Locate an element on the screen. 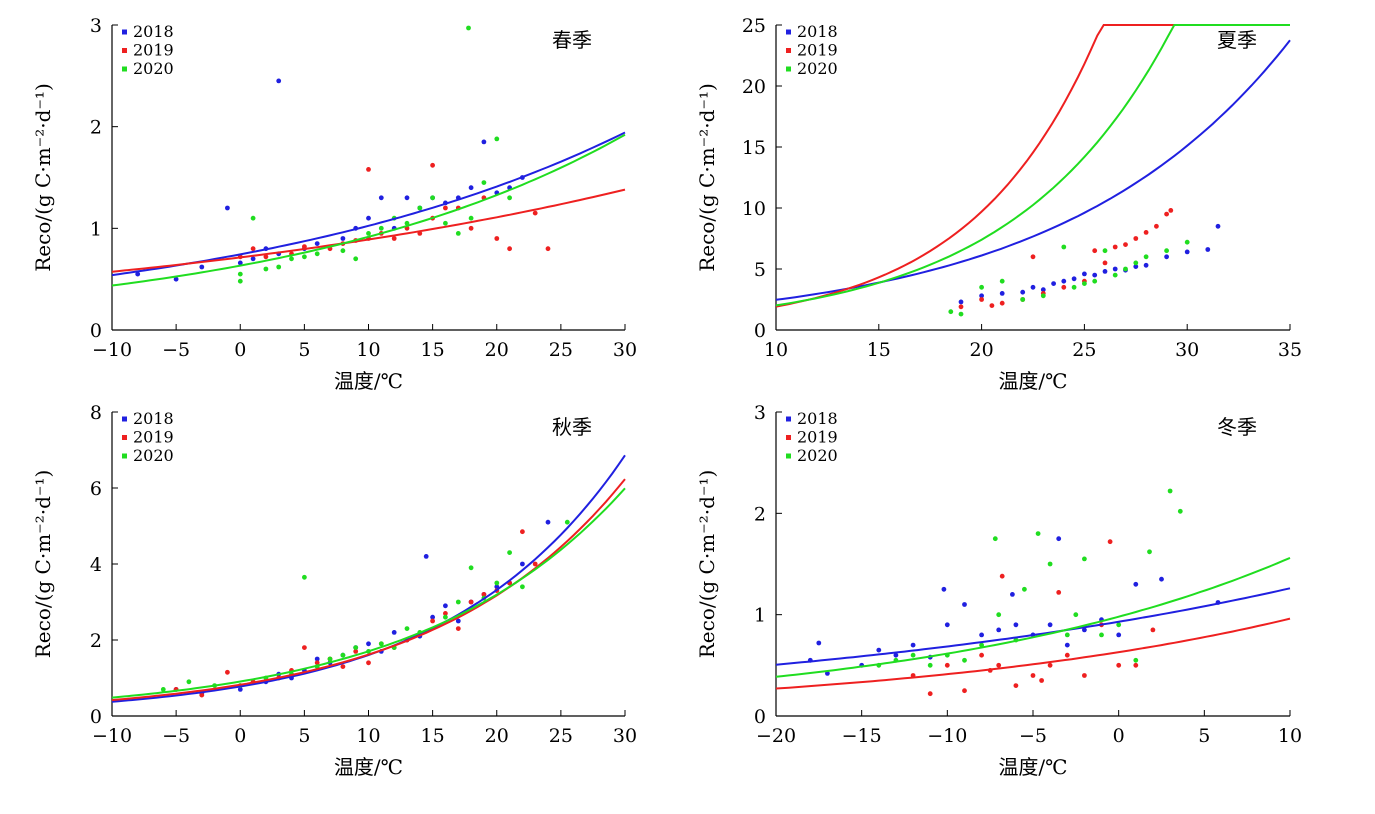 This screenshot has width=1375, height=814. fit-curve-2018 is located at coordinates (1033, 626).